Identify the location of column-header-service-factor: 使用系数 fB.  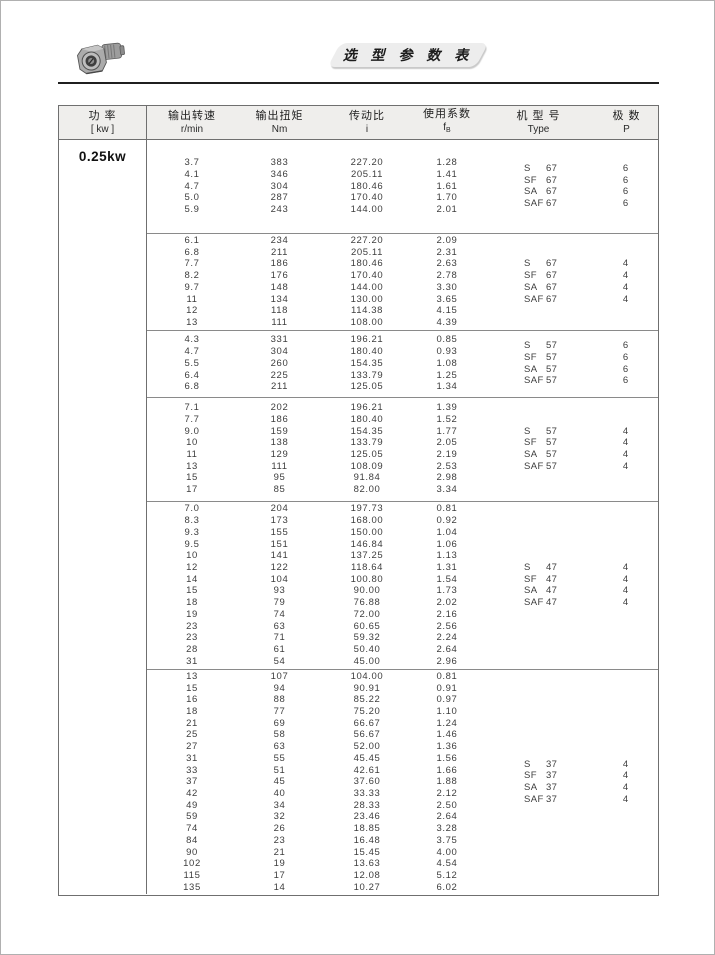
(447, 122).